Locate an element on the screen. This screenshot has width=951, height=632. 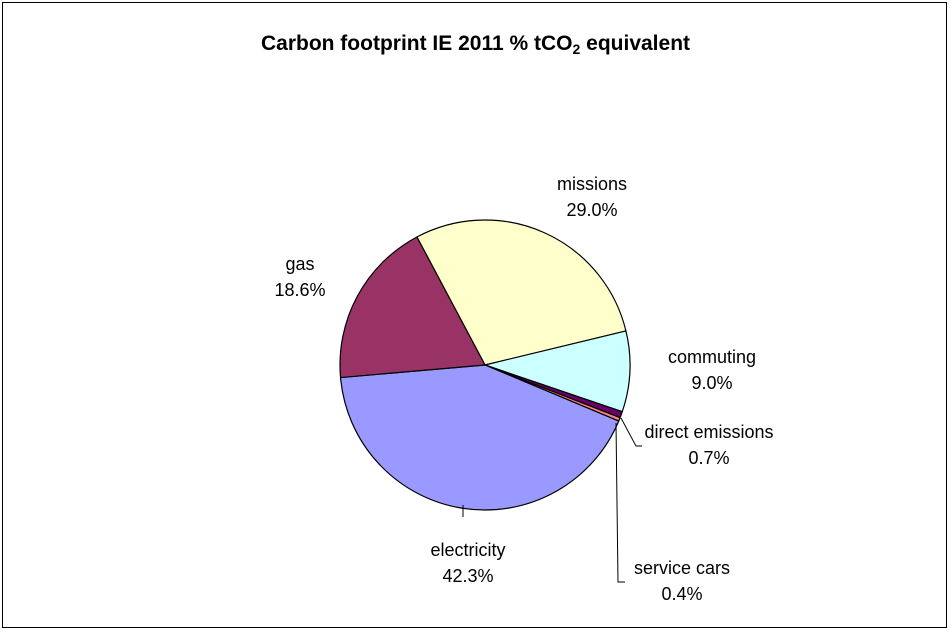
pie-slices is located at coordinates (485, 365).